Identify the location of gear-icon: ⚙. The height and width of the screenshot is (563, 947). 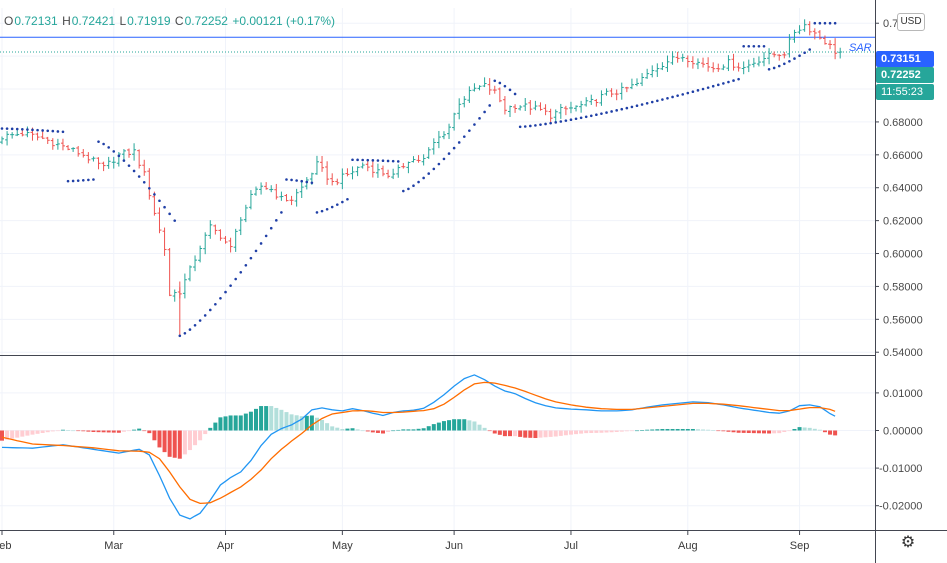
(908, 542).